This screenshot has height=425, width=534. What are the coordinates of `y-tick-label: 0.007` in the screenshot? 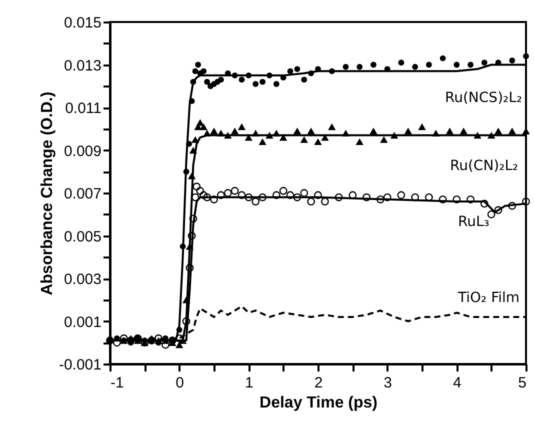 It's located at (83, 194).